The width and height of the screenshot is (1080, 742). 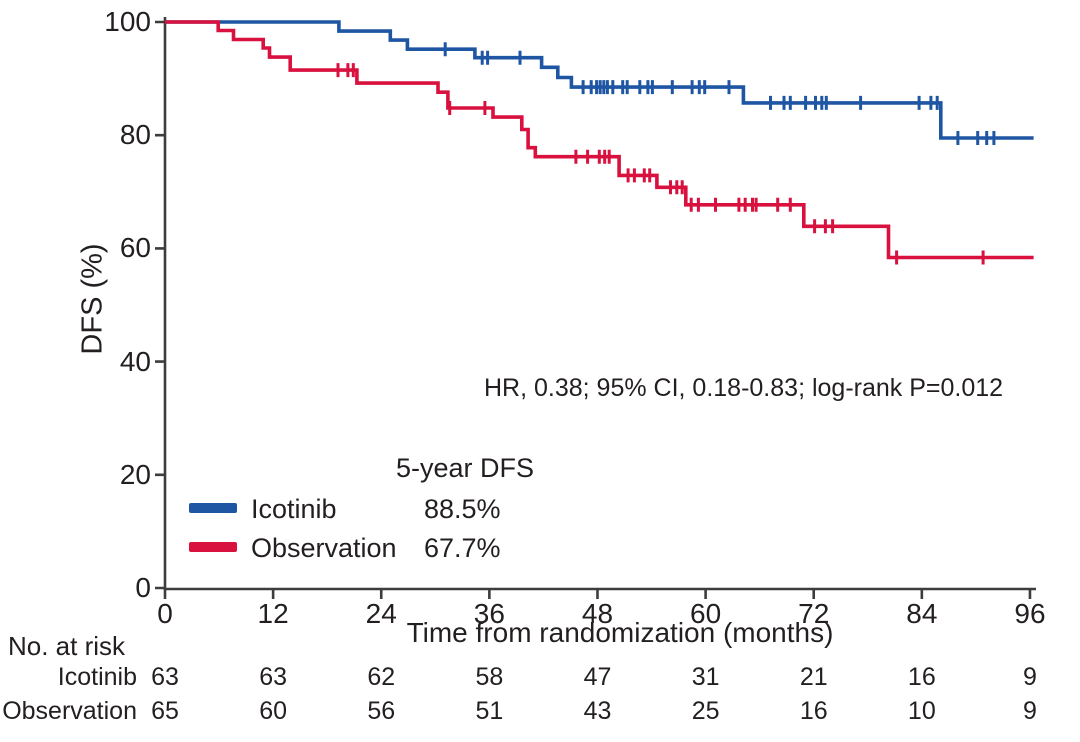 I want to click on y-tick-label-80: 80, so click(x=135, y=135).